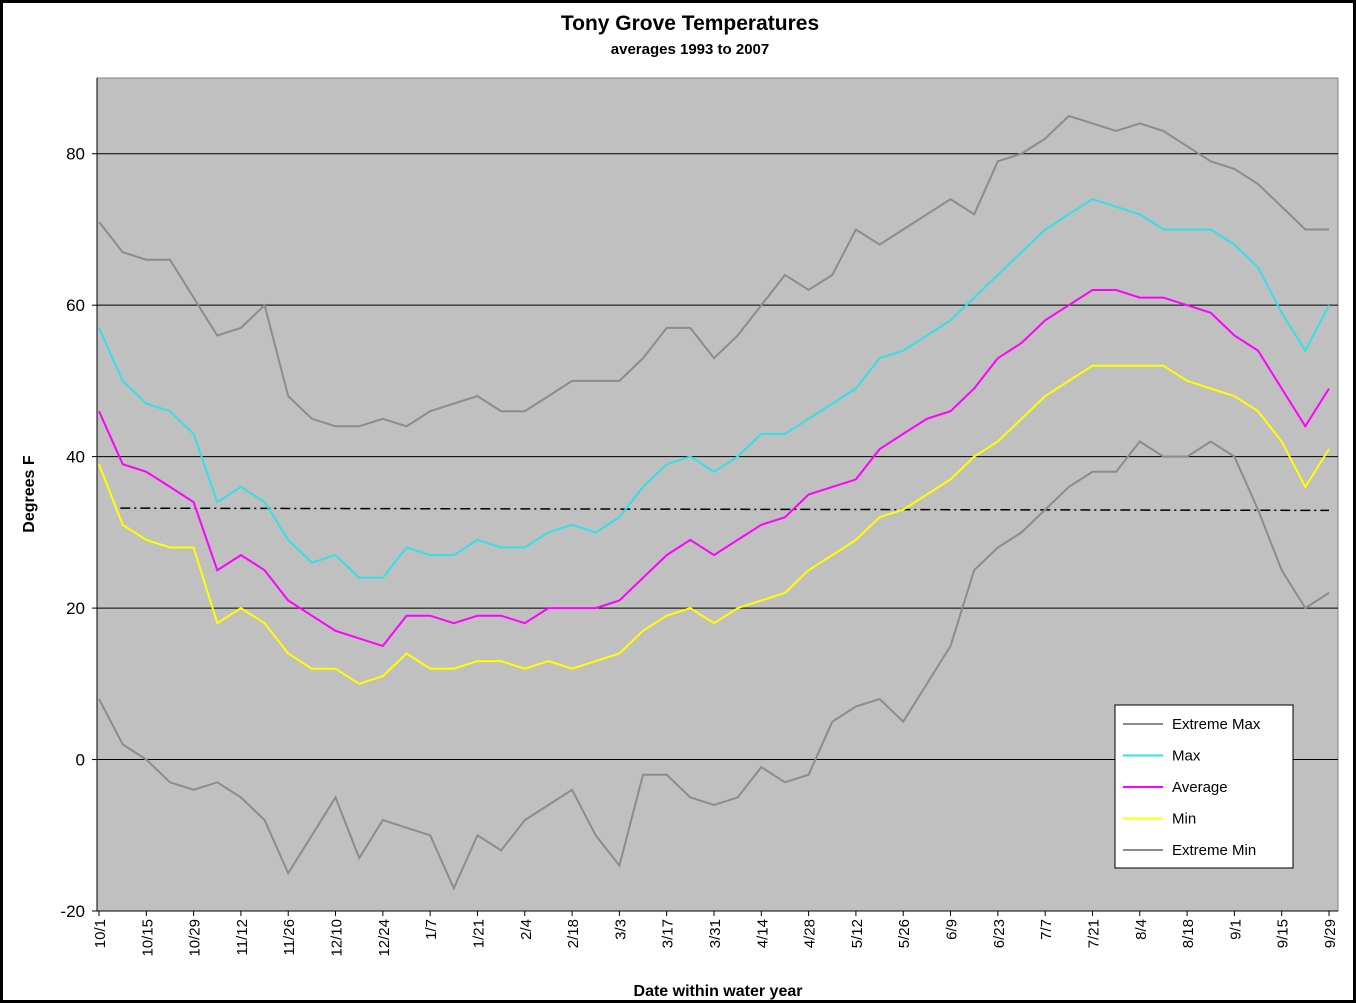 The width and height of the screenshot is (1356, 1003). Describe the element at coordinates (1188, 933) in the screenshot. I see `x-tick-label: 8/18` at that location.